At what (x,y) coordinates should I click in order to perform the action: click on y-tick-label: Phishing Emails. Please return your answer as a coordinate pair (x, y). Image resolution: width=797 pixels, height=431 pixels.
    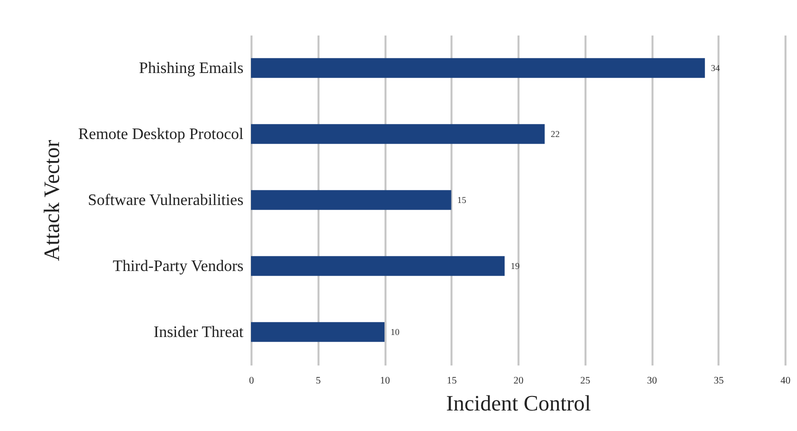
    Looking at the image, I should click on (191, 68).